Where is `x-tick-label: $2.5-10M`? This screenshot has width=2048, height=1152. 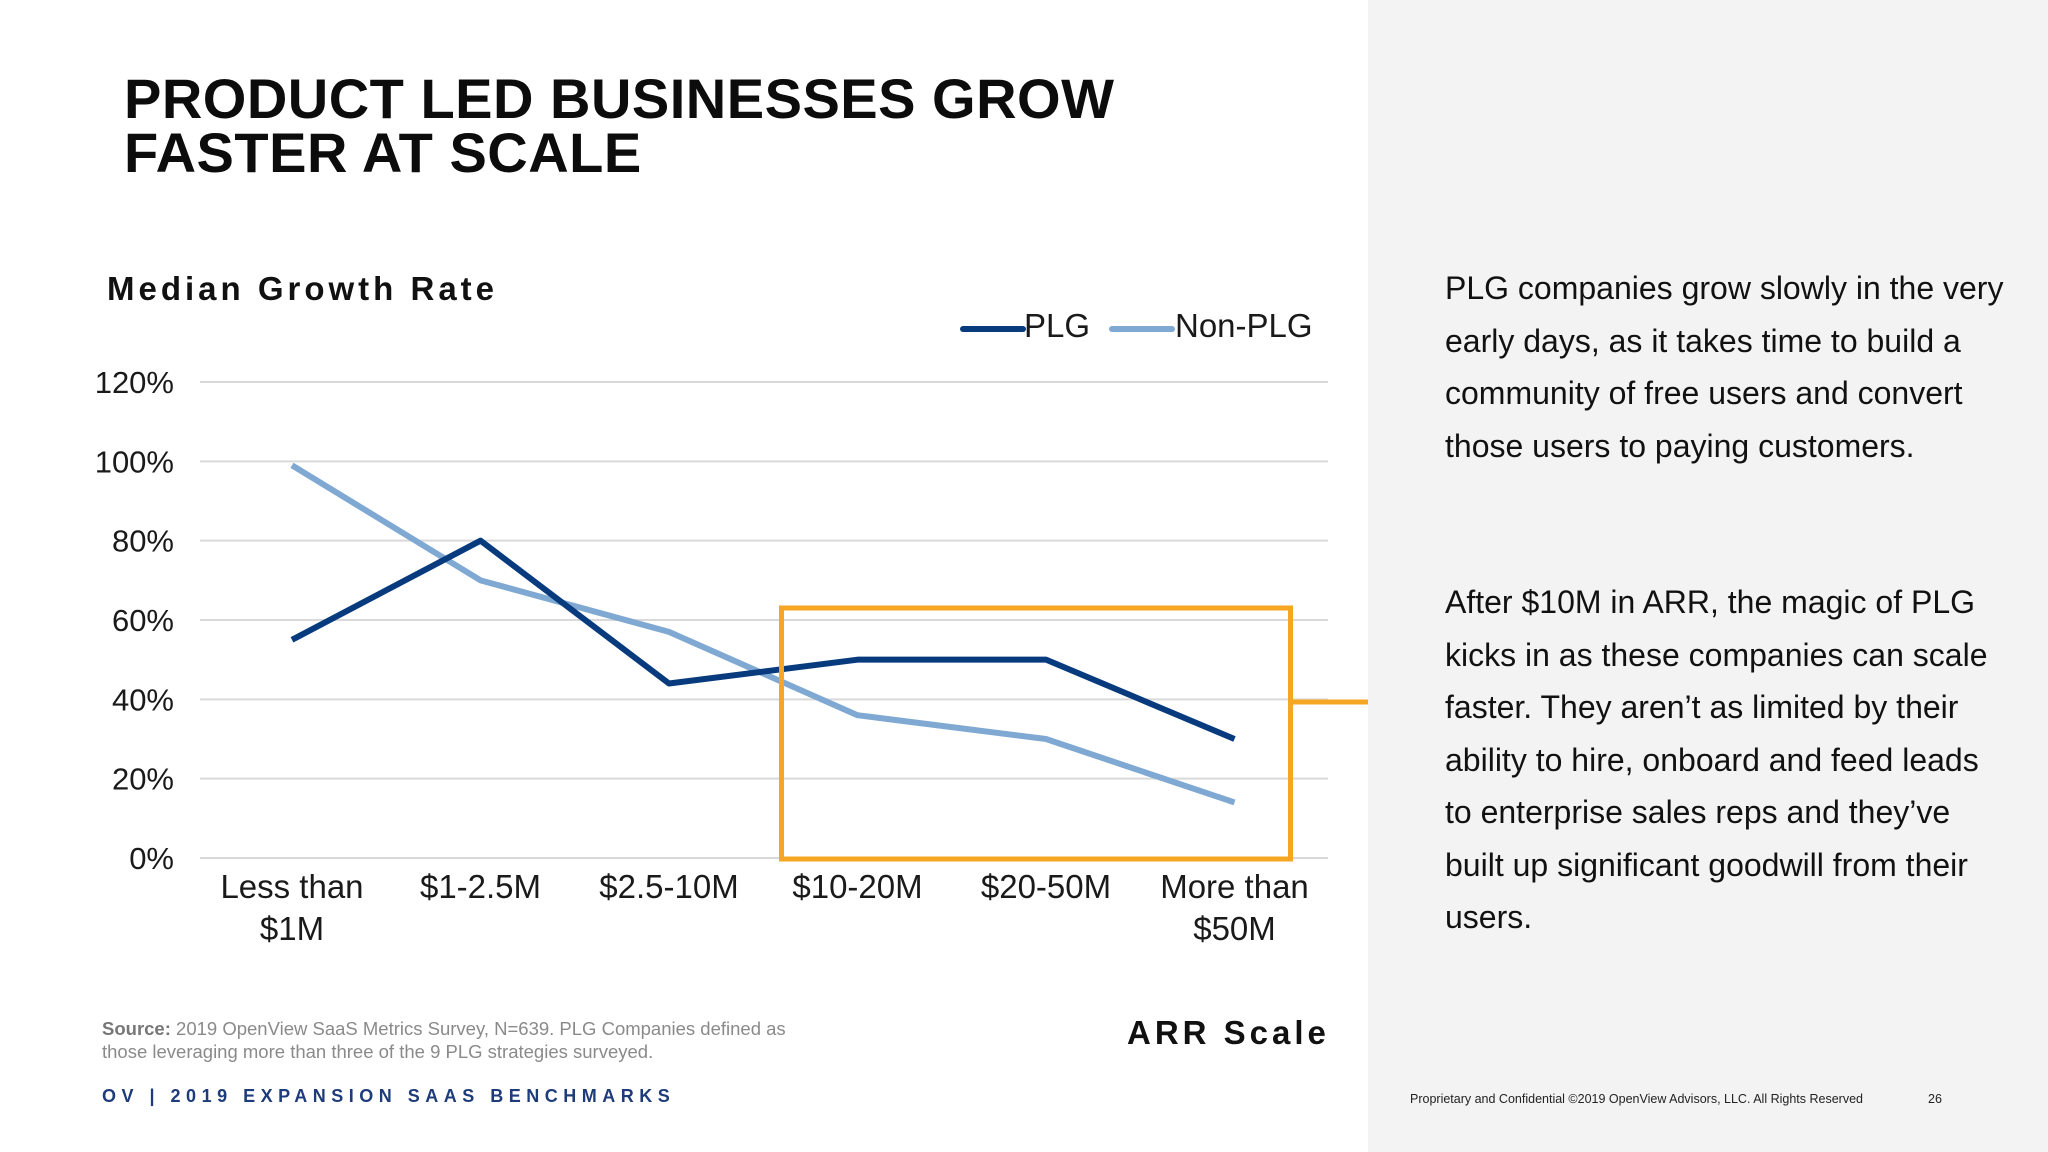
x-tick-label: $2.5-10M is located at coordinates (668, 886).